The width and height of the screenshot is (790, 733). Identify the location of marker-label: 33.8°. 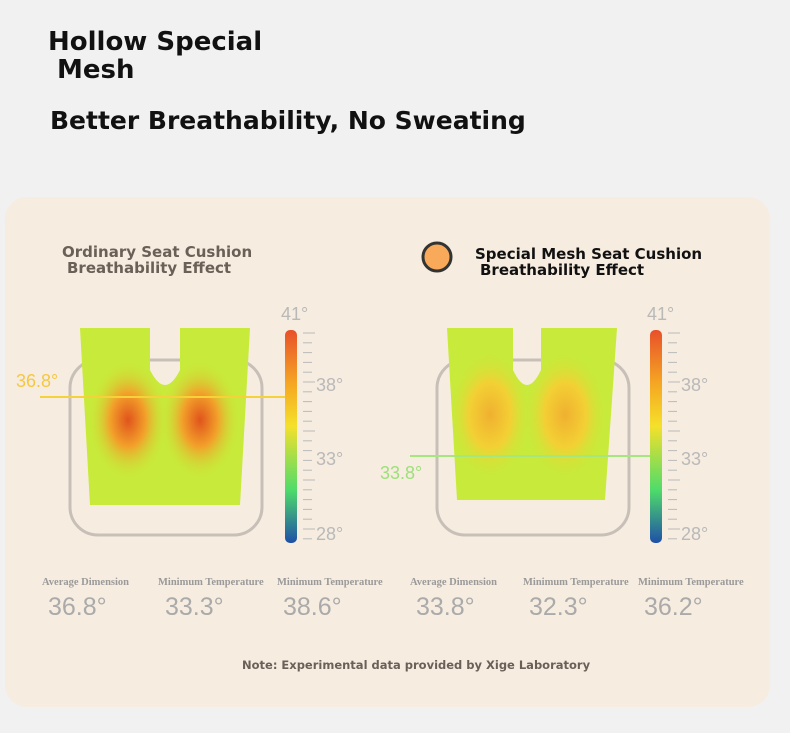
(401, 473).